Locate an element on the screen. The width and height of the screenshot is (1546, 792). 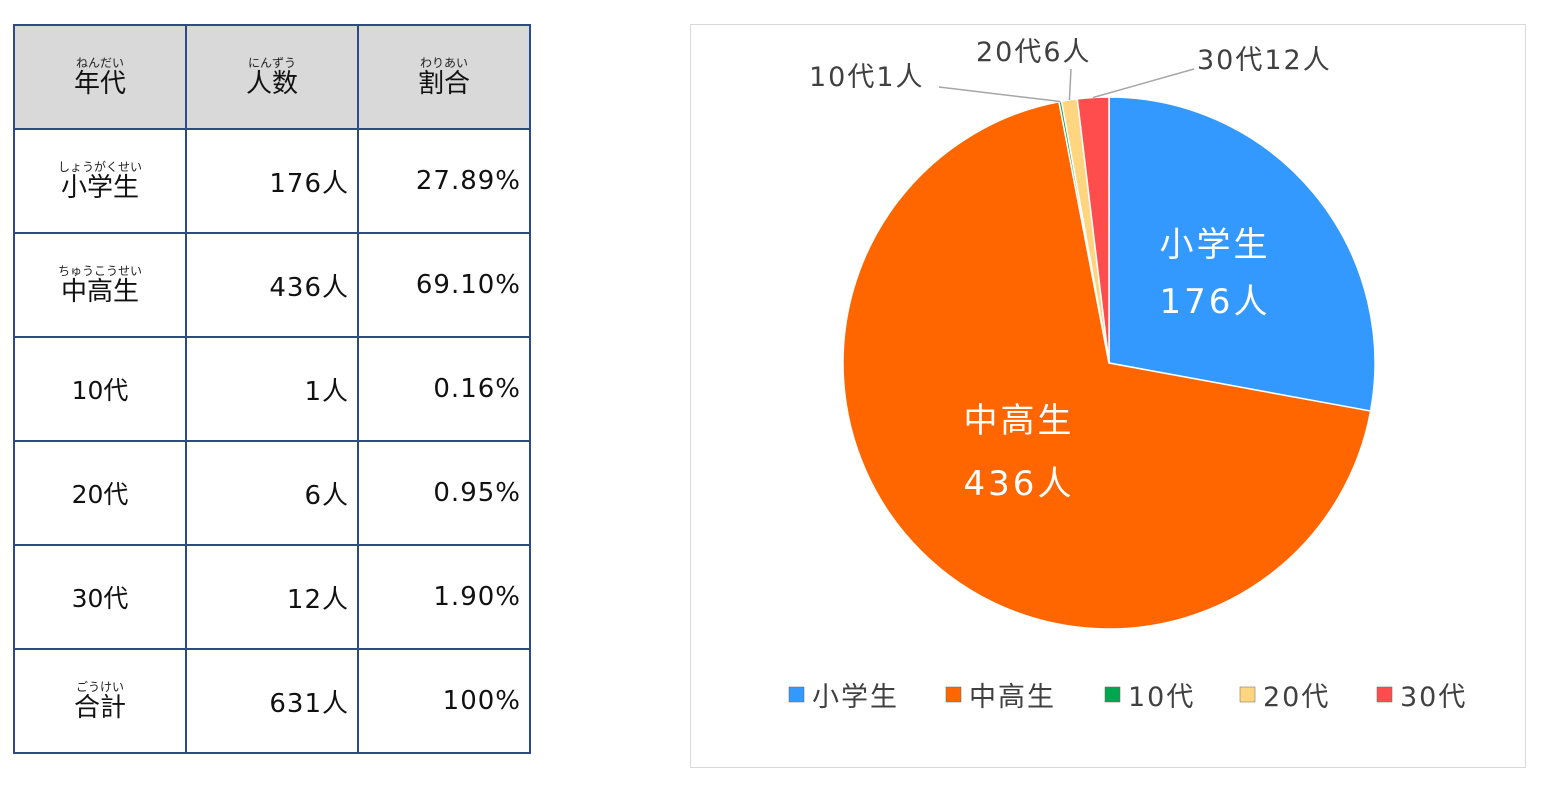
legend-label: 30代 is located at coordinates (1433, 697).